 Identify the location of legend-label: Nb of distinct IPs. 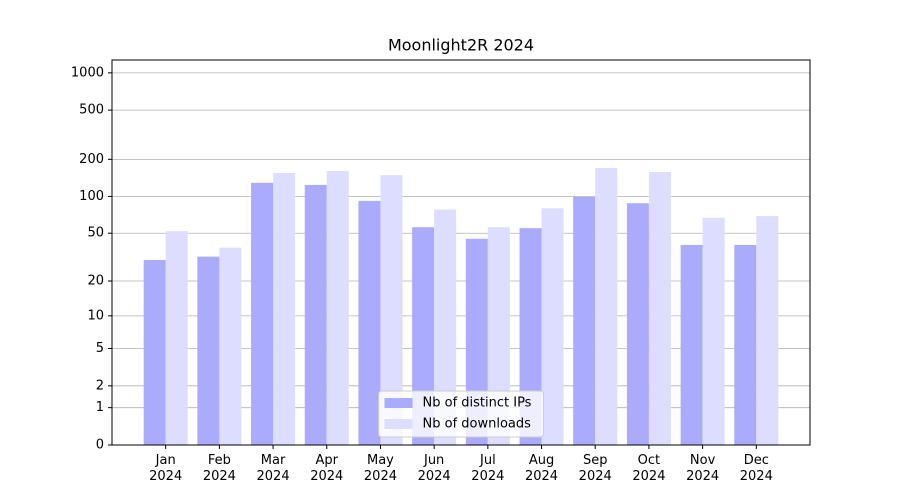
(477, 403).